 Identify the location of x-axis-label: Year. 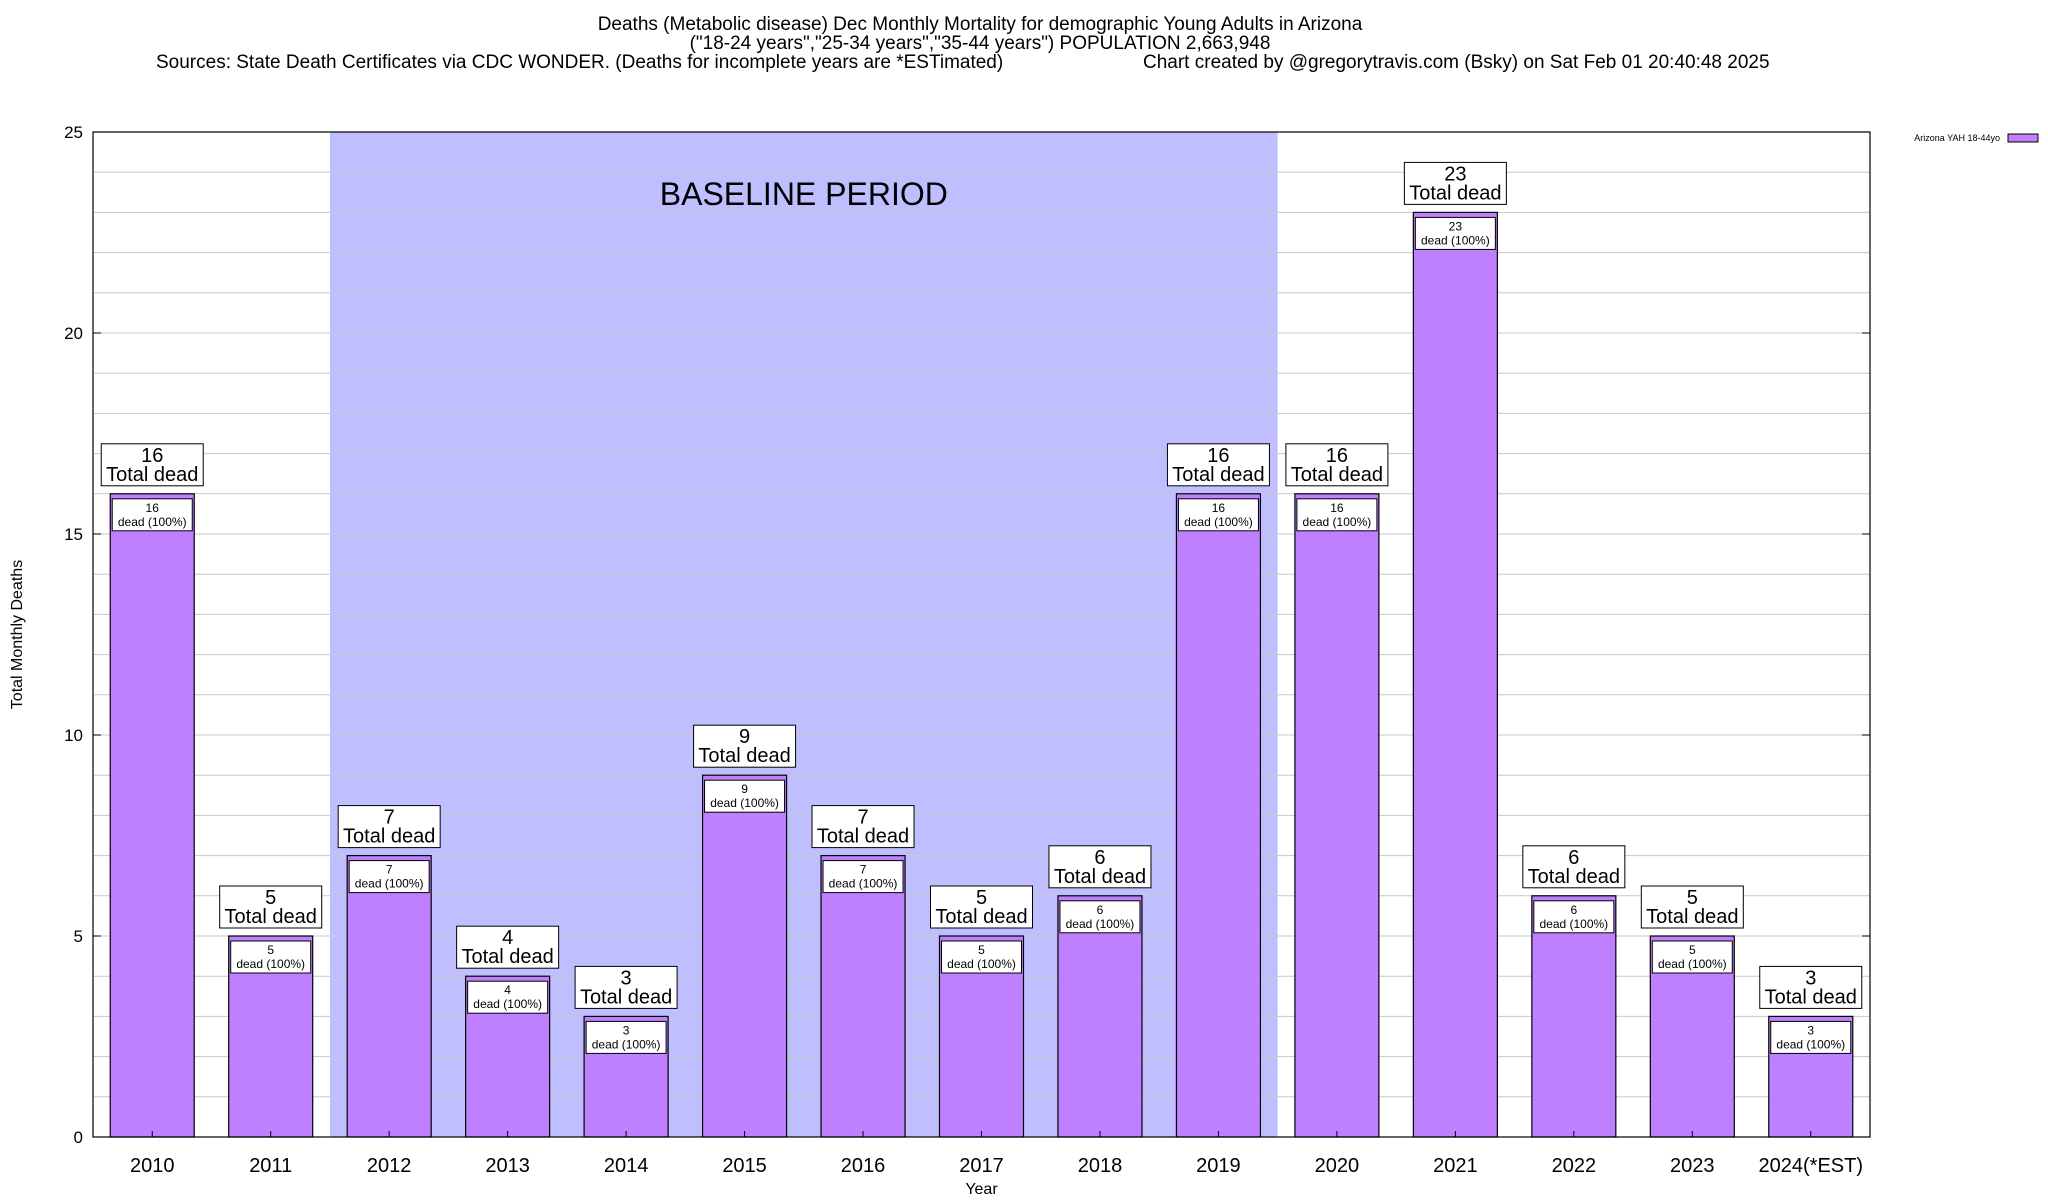
(981, 1189).